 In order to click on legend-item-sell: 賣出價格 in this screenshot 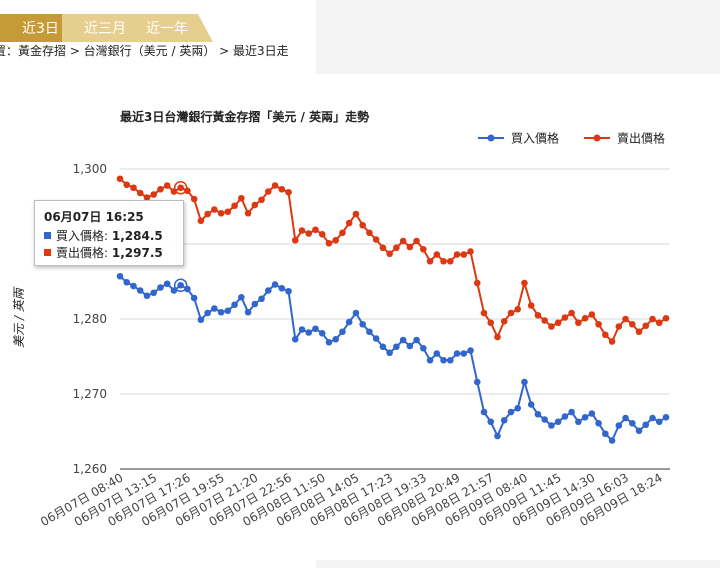, I will do `click(624, 138)`.